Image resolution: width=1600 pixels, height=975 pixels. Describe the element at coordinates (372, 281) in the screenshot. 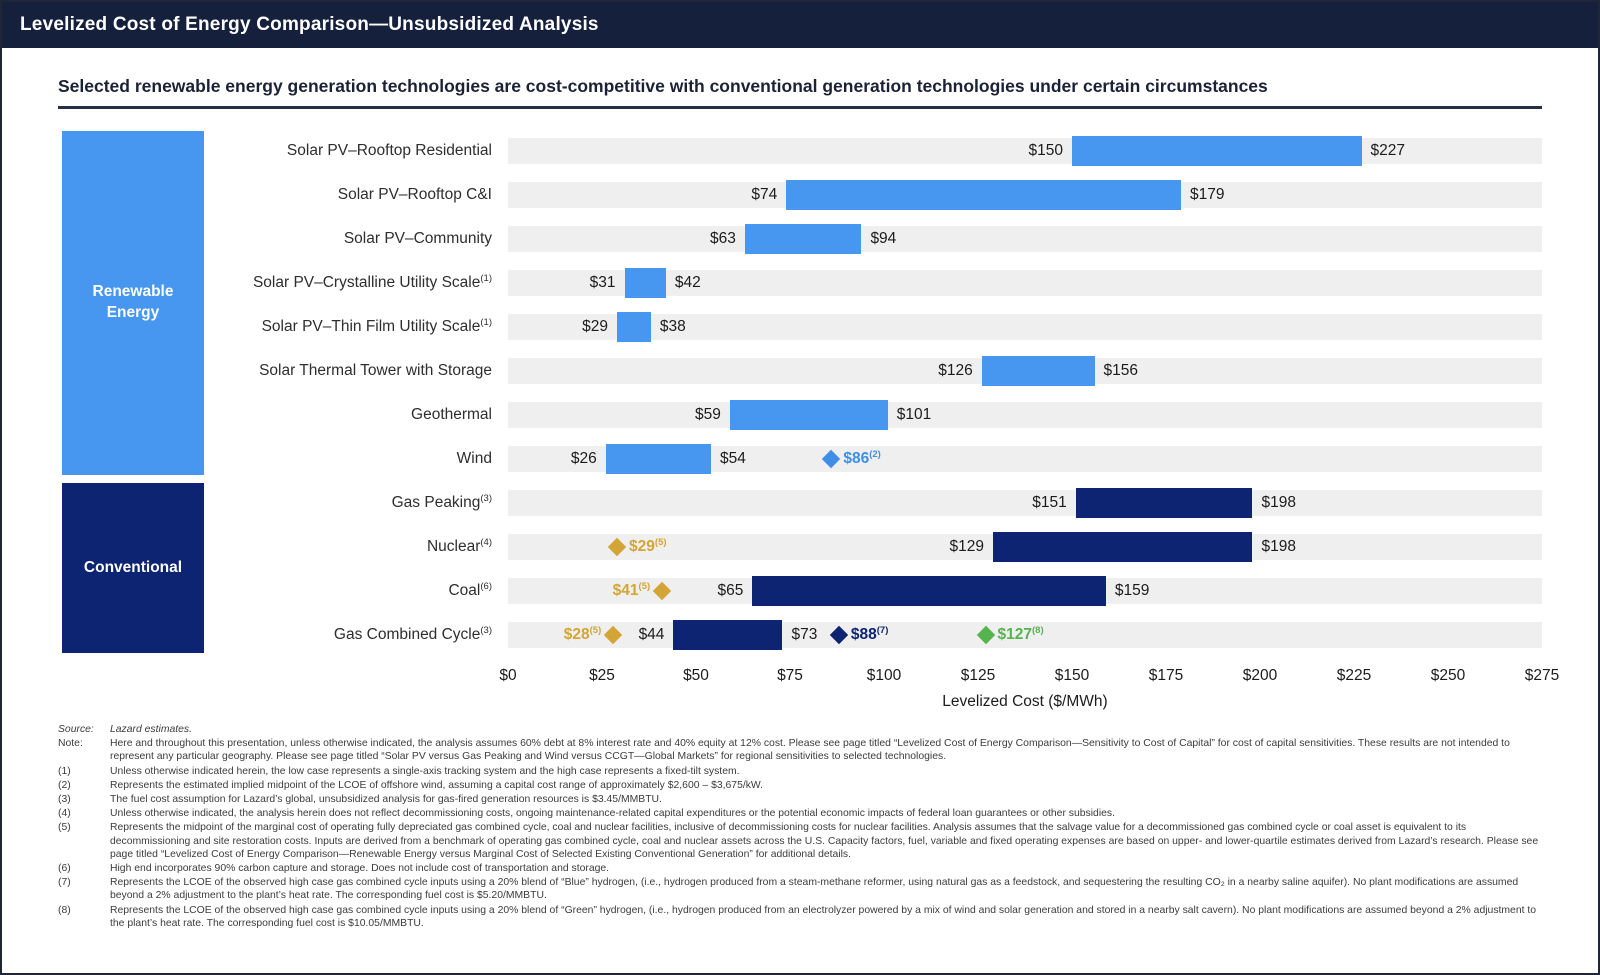

I see `row-label: Solar PV–Crystalline Utility Scale(1)` at that location.